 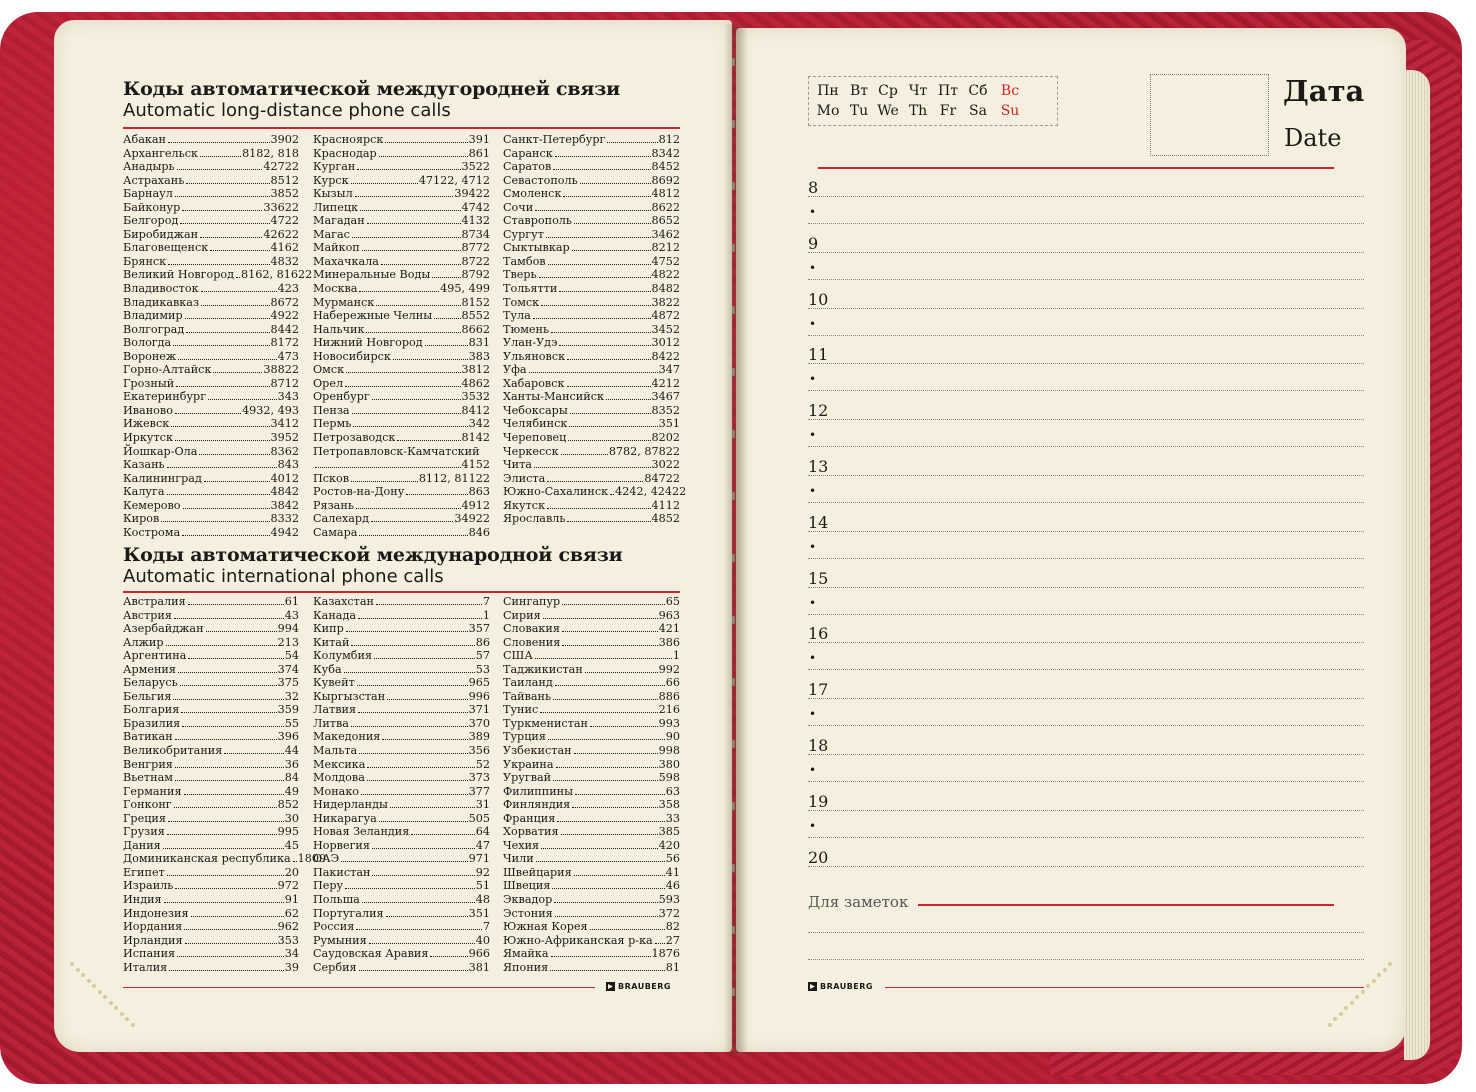 I want to click on code-entry: Грозный 8712, so click(x=211, y=384).